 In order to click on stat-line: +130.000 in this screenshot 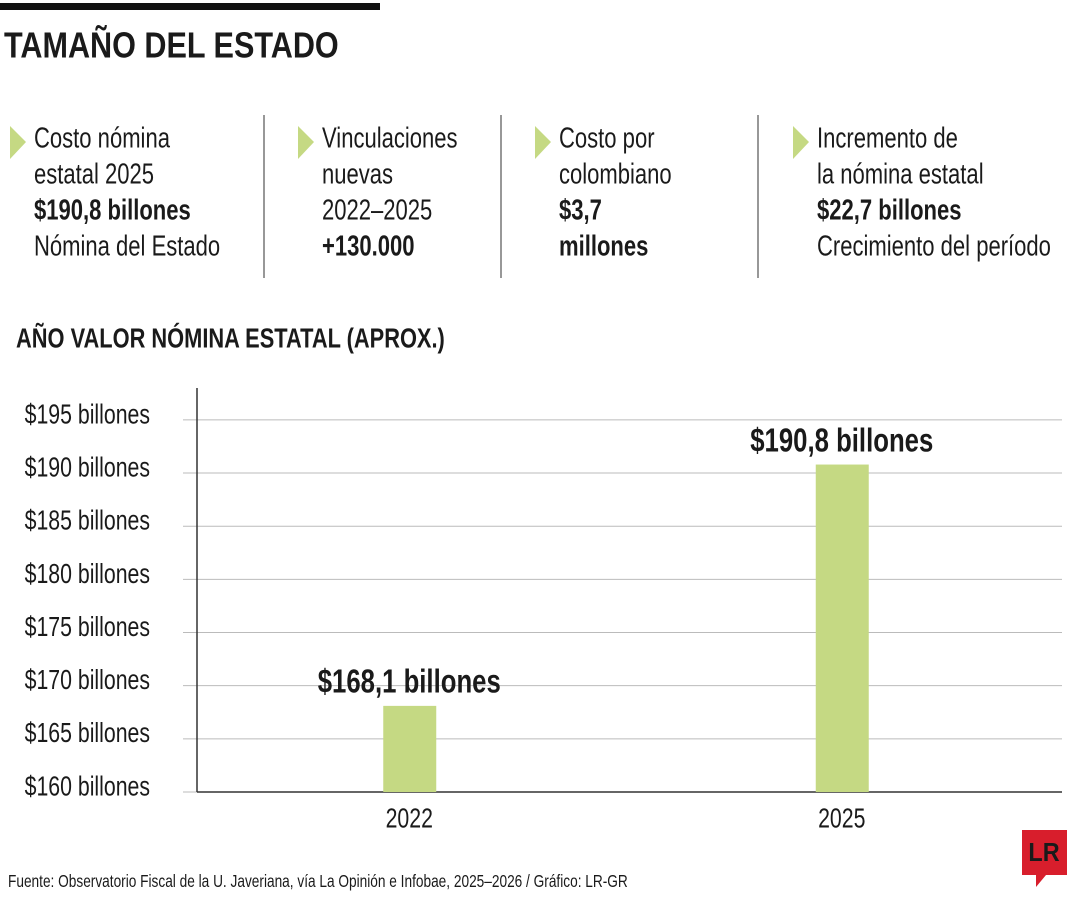, I will do `click(368, 247)`.